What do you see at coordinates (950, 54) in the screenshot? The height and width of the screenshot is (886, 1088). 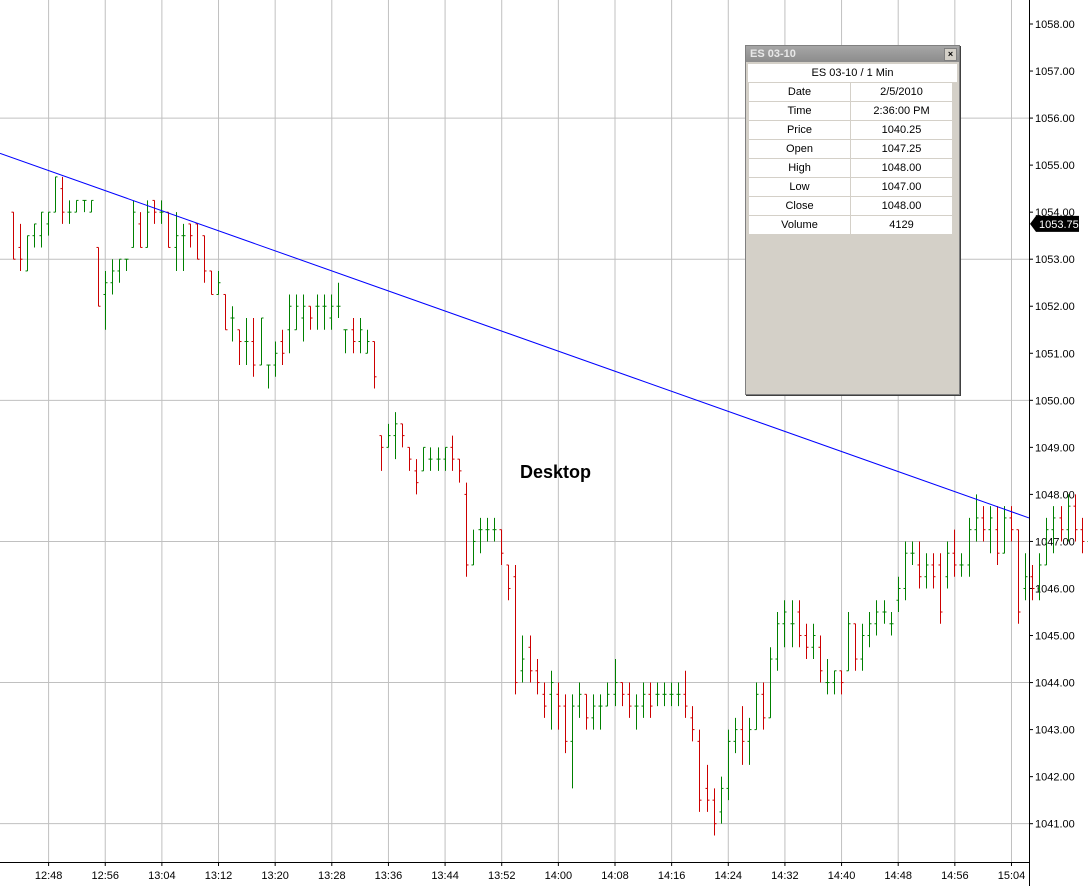 I see `close-icon: ×` at bounding box center [950, 54].